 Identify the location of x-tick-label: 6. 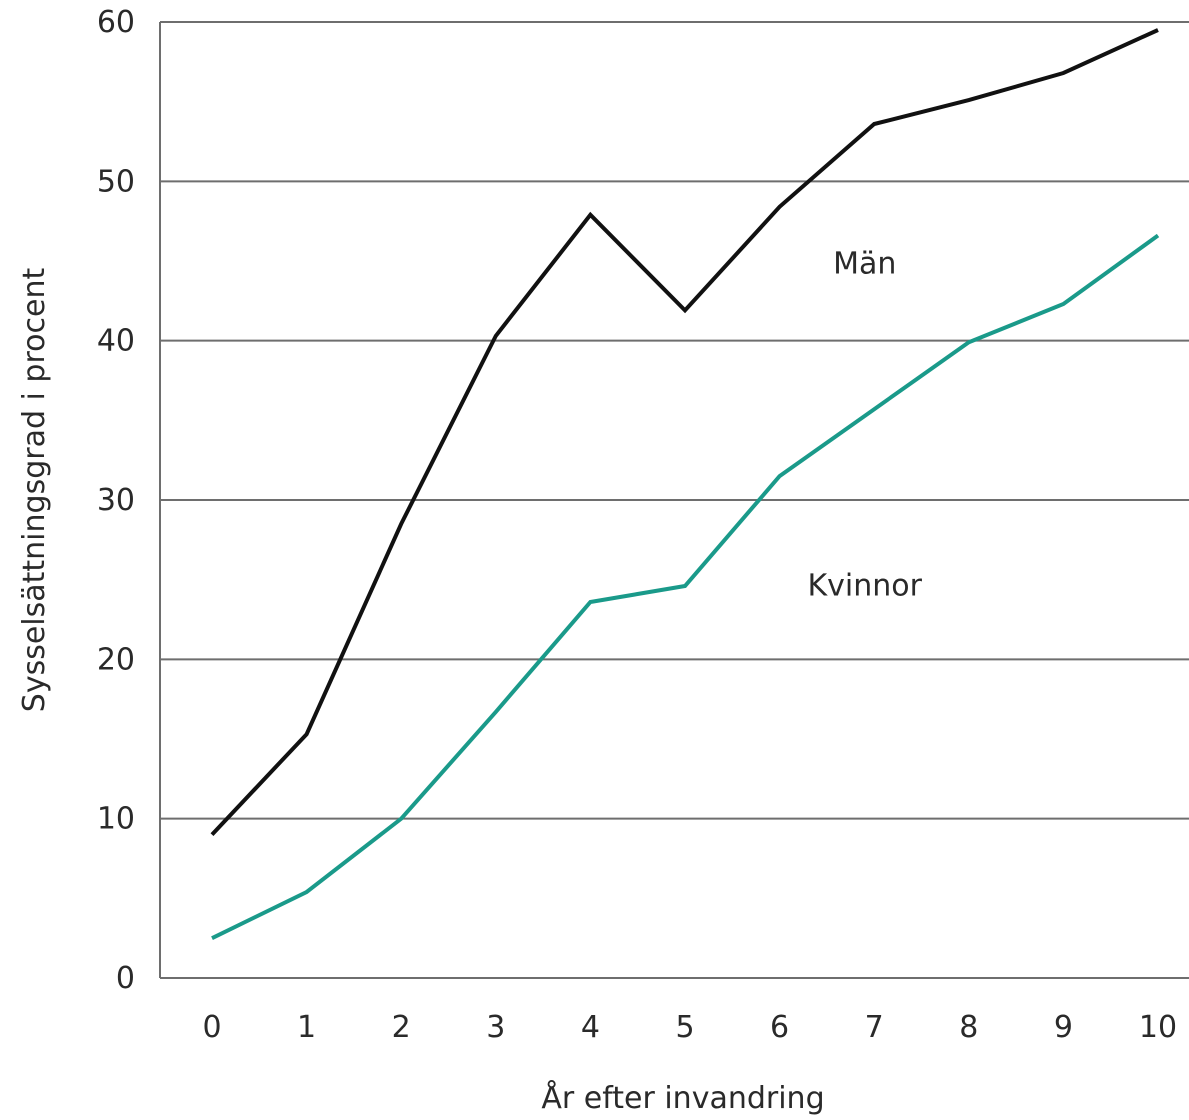
(779, 1027).